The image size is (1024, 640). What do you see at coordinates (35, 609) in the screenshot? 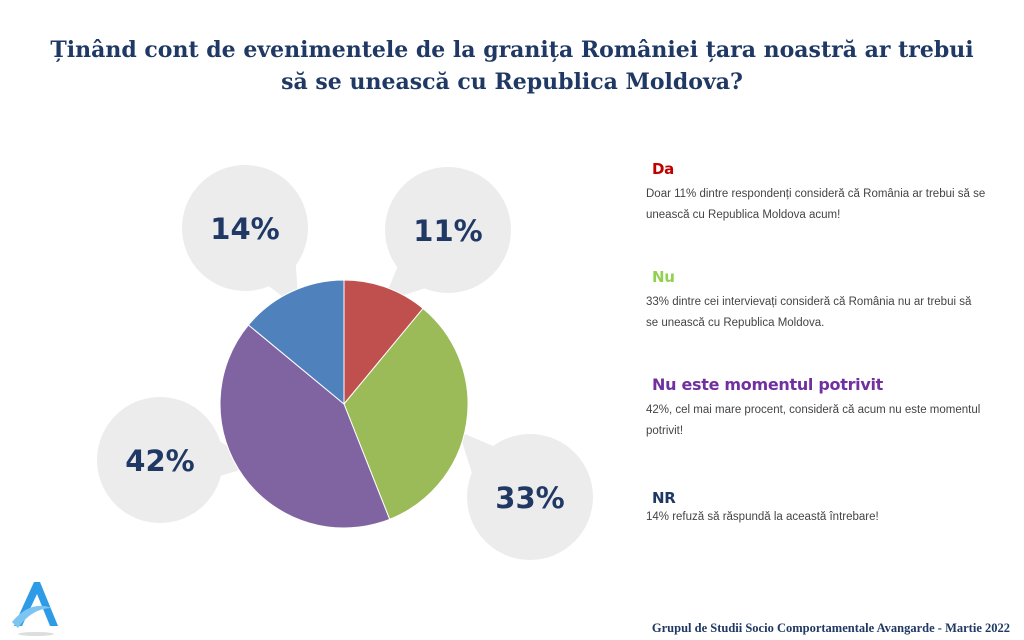
I see `avangarde-logo` at bounding box center [35, 609].